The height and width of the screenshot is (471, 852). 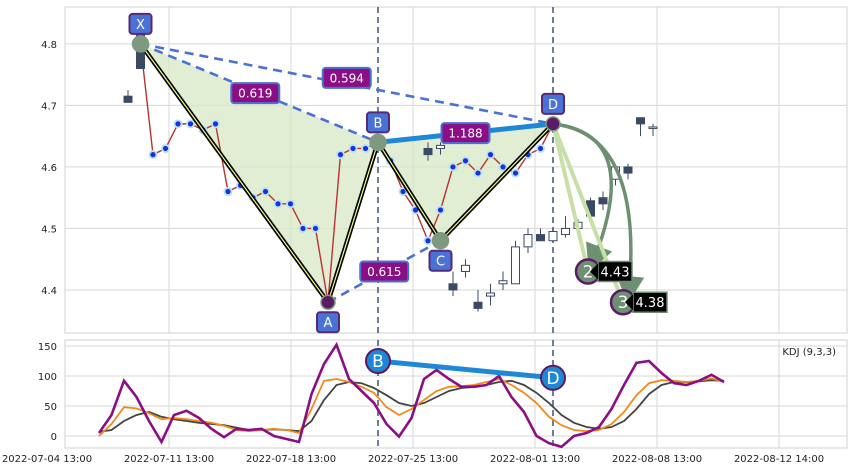 I want to click on ratio-labels: 0.619 0.594 1.188 0.615, so click(x=360, y=174).